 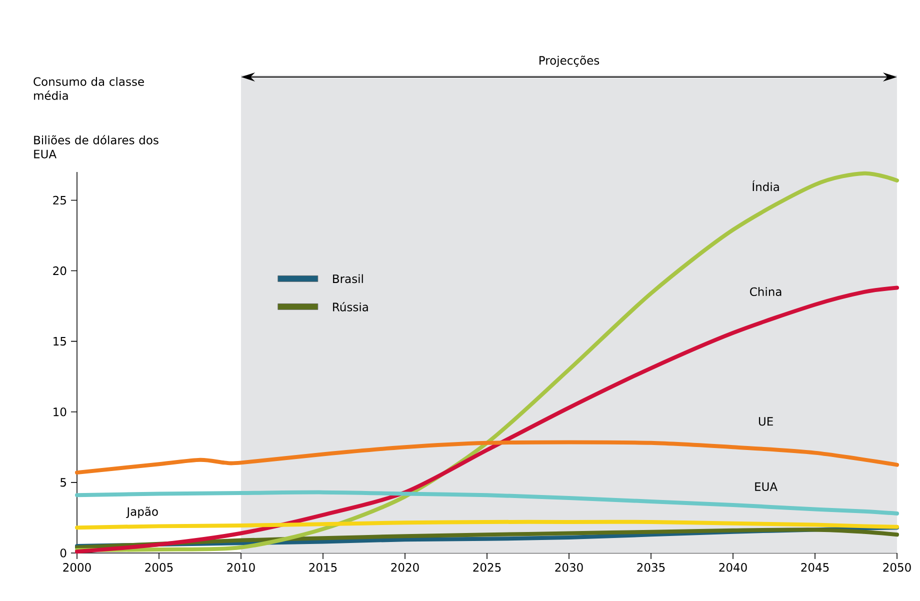 What do you see at coordinates (60, 412) in the screenshot?
I see `y-tick-label: 10` at bounding box center [60, 412].